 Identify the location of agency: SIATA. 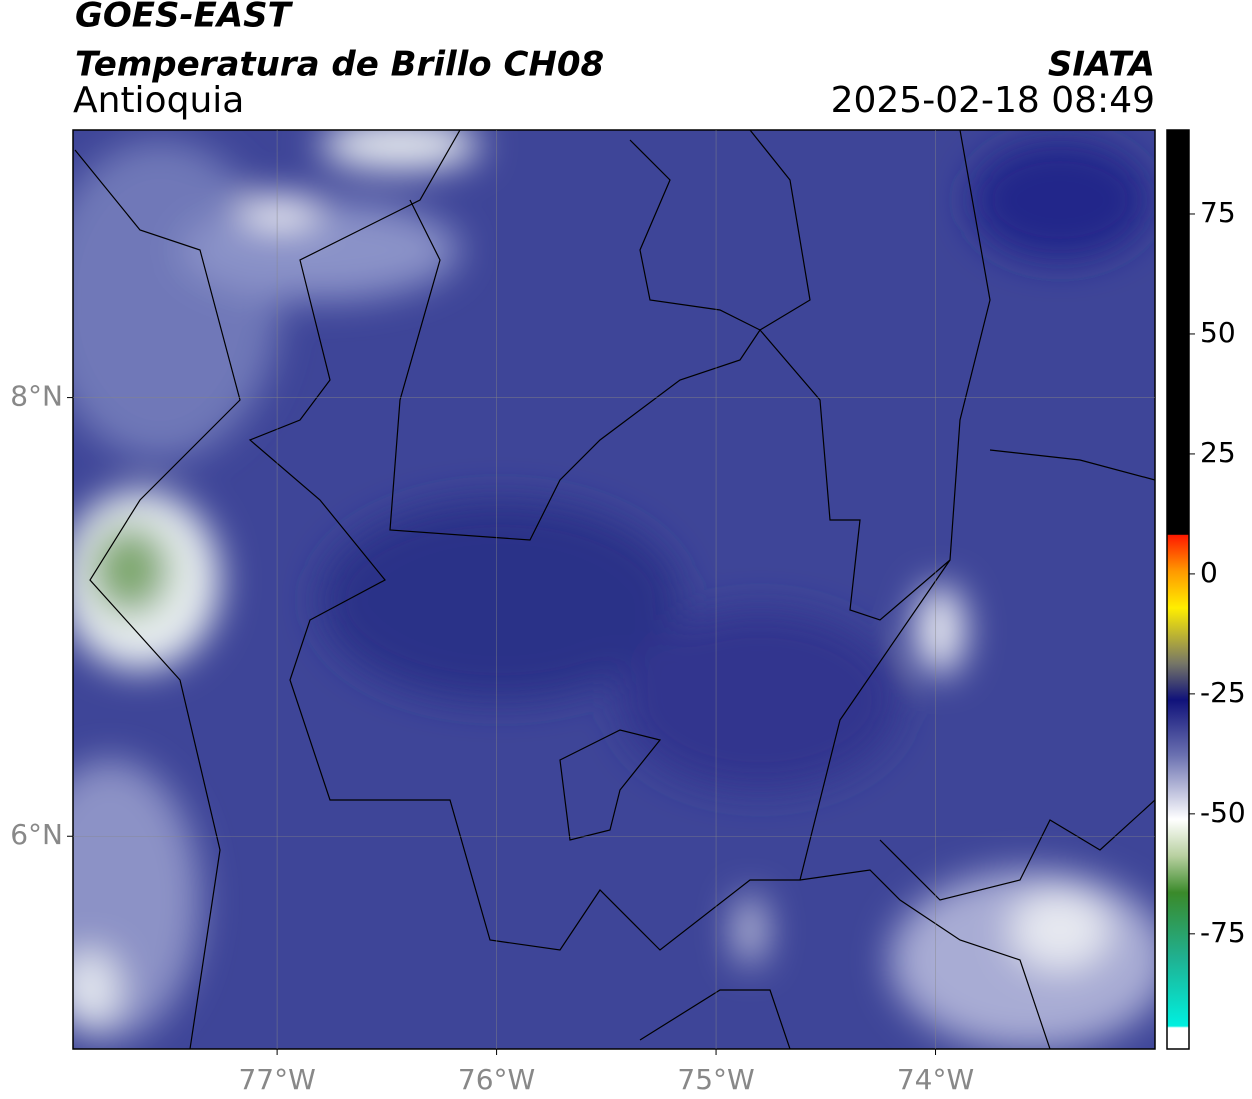
(1101, 65).